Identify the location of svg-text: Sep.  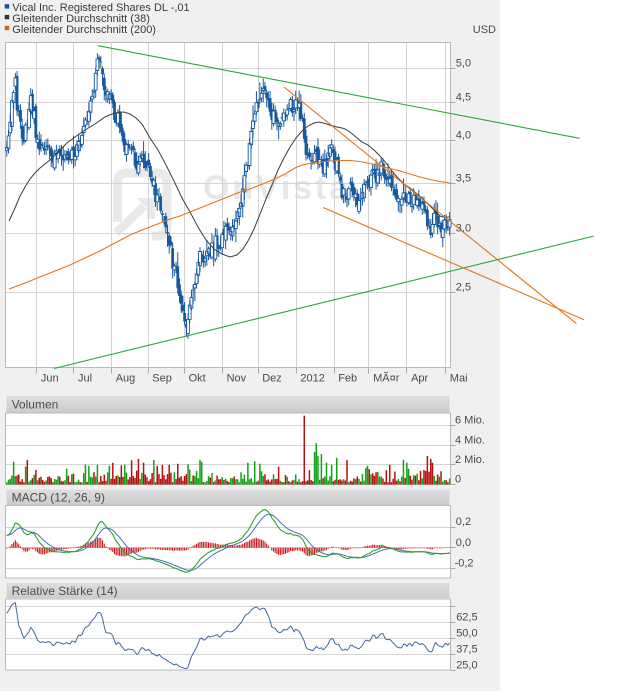
(162, 379).